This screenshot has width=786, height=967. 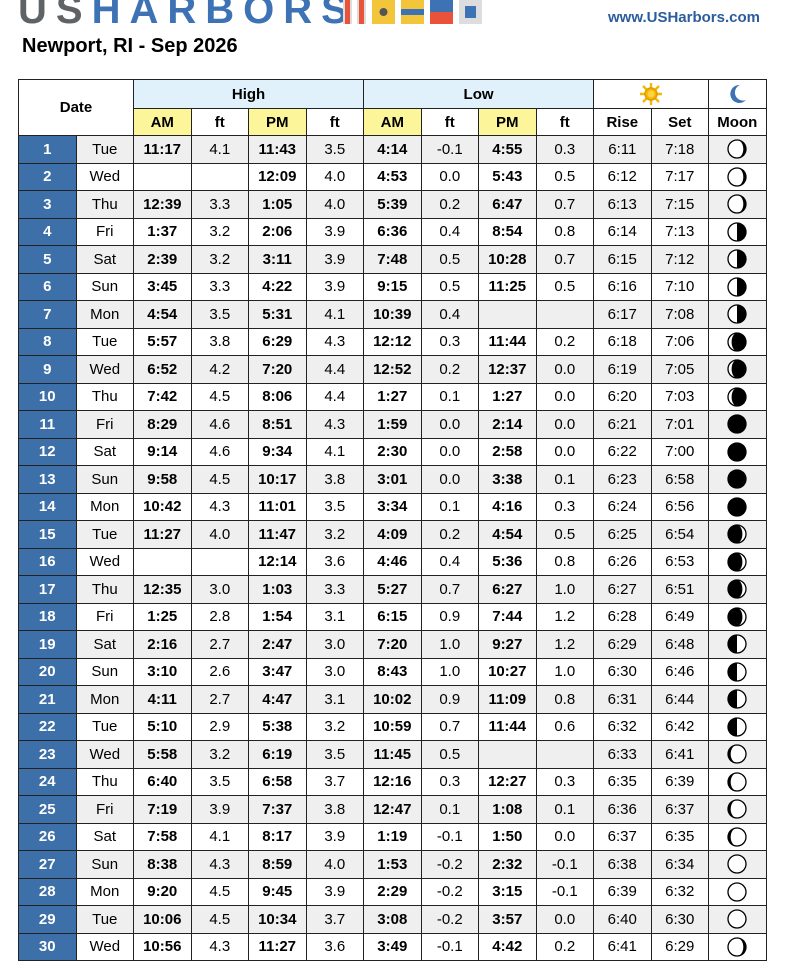 What do you see at coordinates (162, 644) in the screenshot?
I see `high-am-time: 2:16` at bounding box center [162, 644].